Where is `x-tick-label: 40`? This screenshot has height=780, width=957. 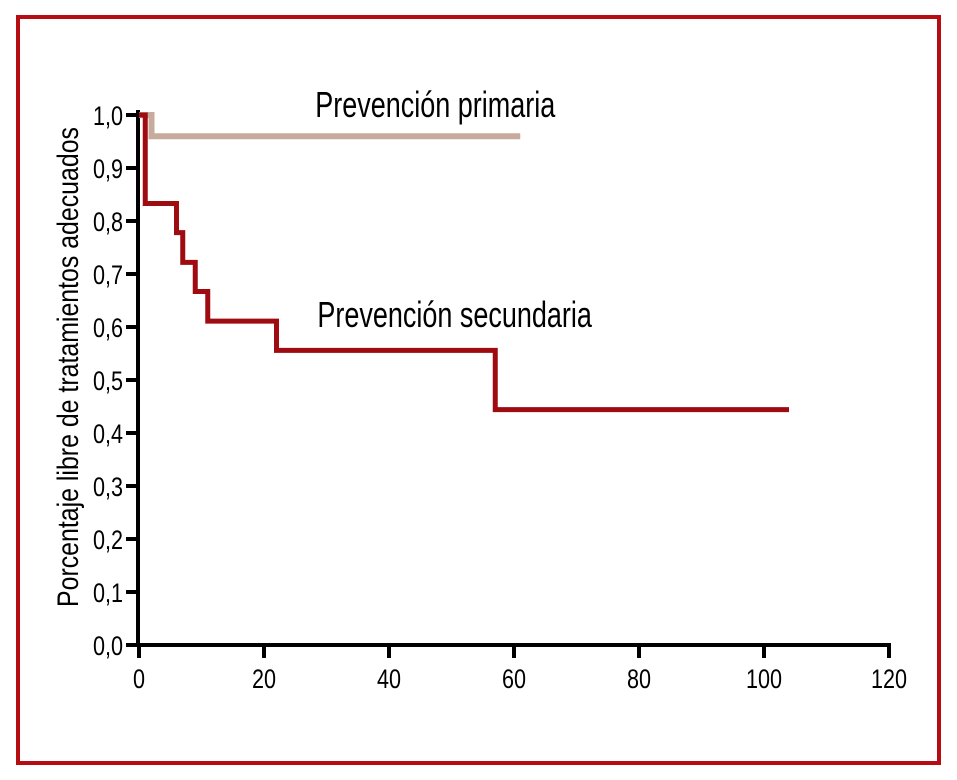 x-tick-label: 40 is located at coordinates (389, 680).